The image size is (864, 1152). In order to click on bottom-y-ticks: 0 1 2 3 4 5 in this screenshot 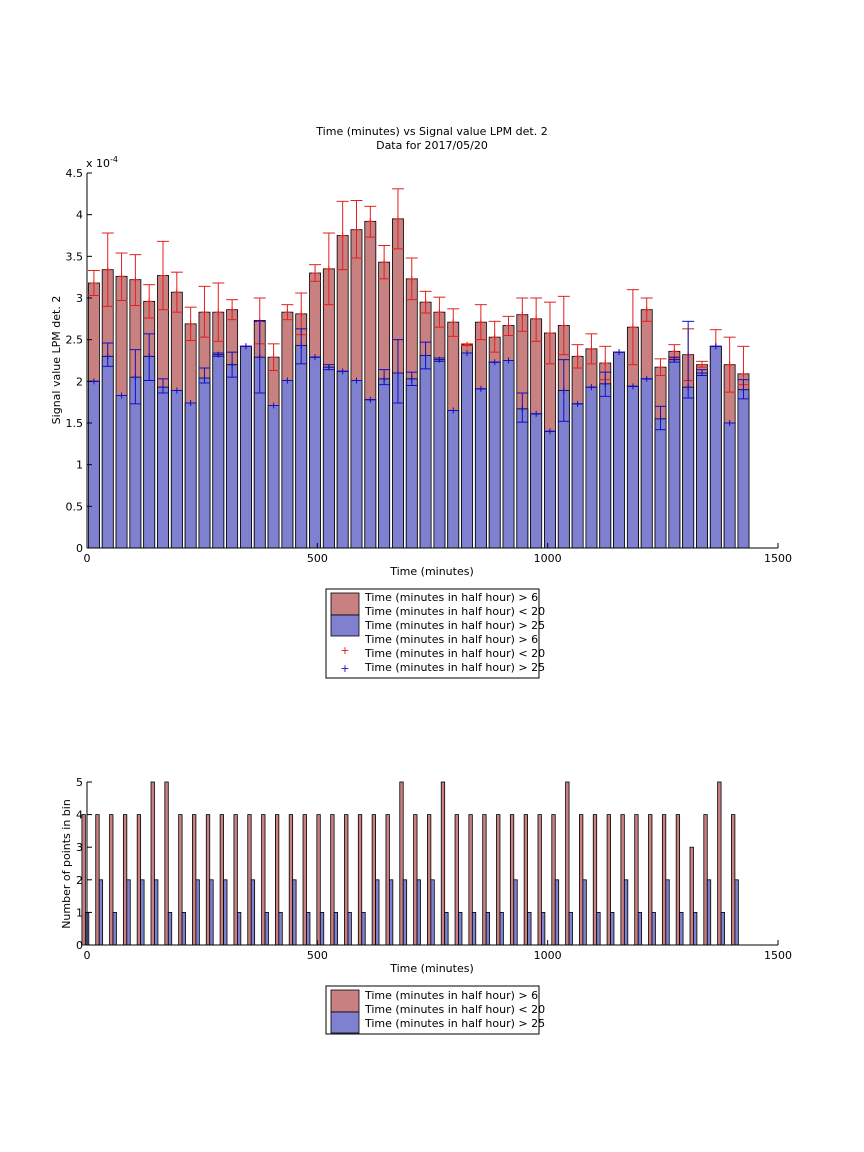, I will do `click(84, 864)`.